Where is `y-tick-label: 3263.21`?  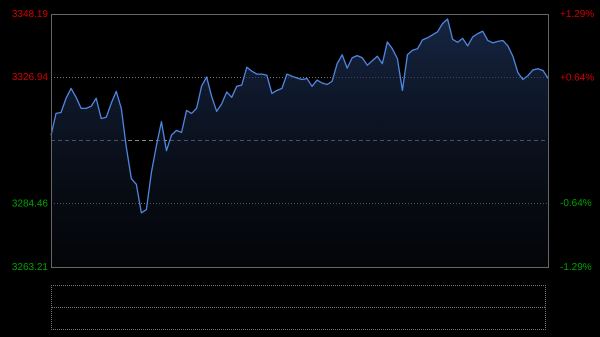
y-tick-label: 3263.21 is located at coordinates (30, 267).